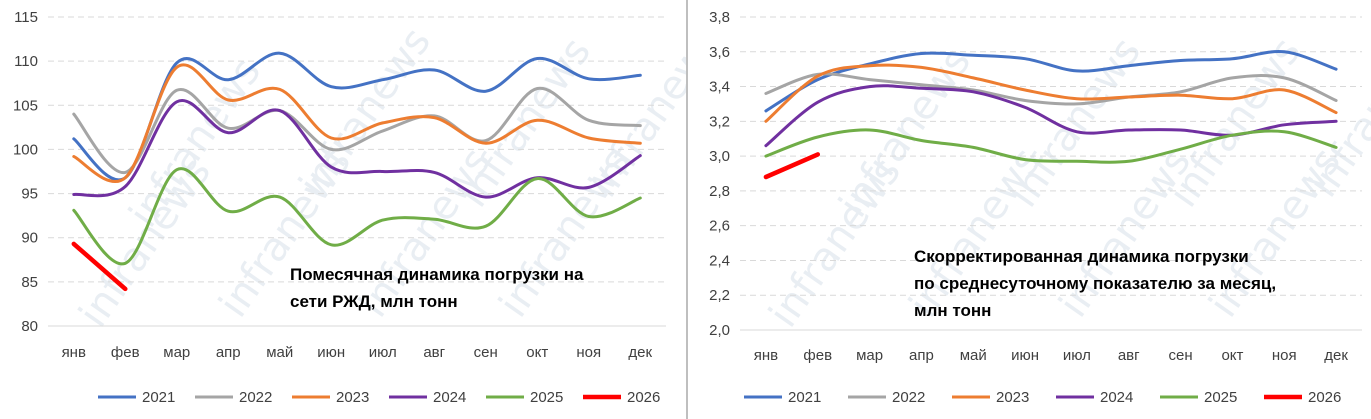  Describe the element at coordinates (719, 17) in the screenshot. I see `y-tick-label: 3,8` at that location.